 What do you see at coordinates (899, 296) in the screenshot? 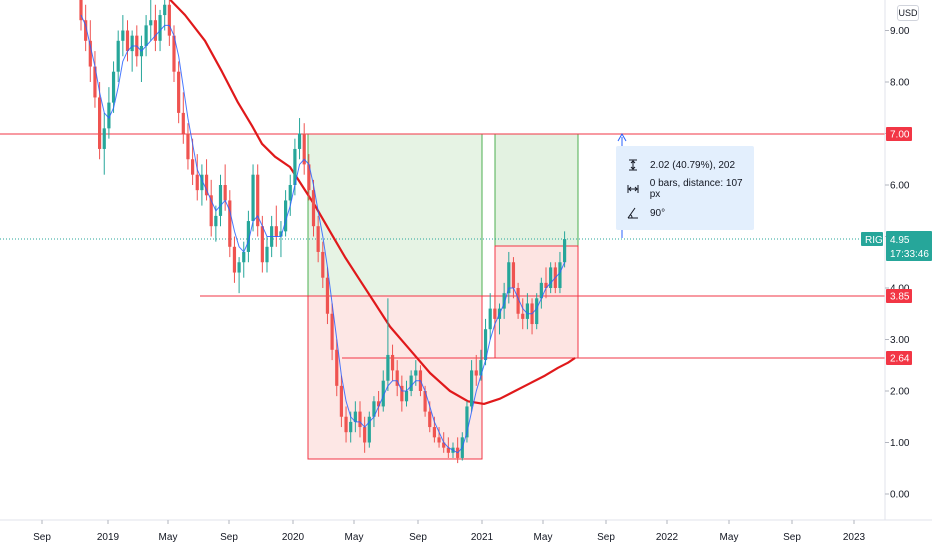
I see `price-label-385: 3.85` at bounding box center [899, 296].